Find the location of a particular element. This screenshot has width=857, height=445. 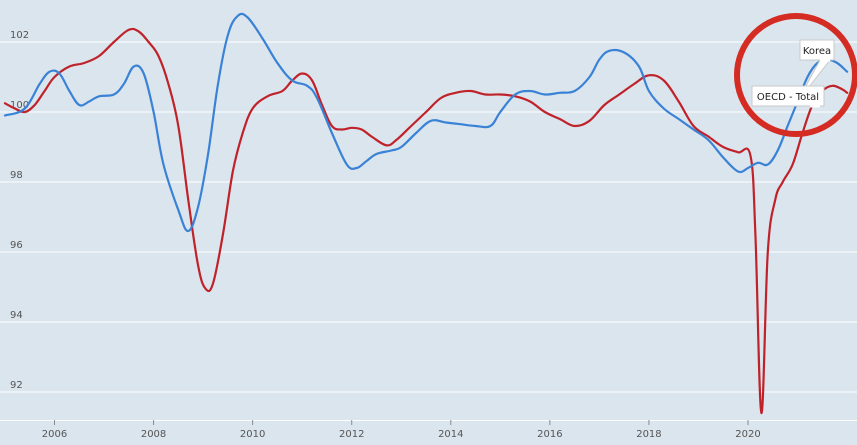

x-axis: 2006 2008 2010 2012 2014 2016 2018 2020 is located at coordinates (428, 430).